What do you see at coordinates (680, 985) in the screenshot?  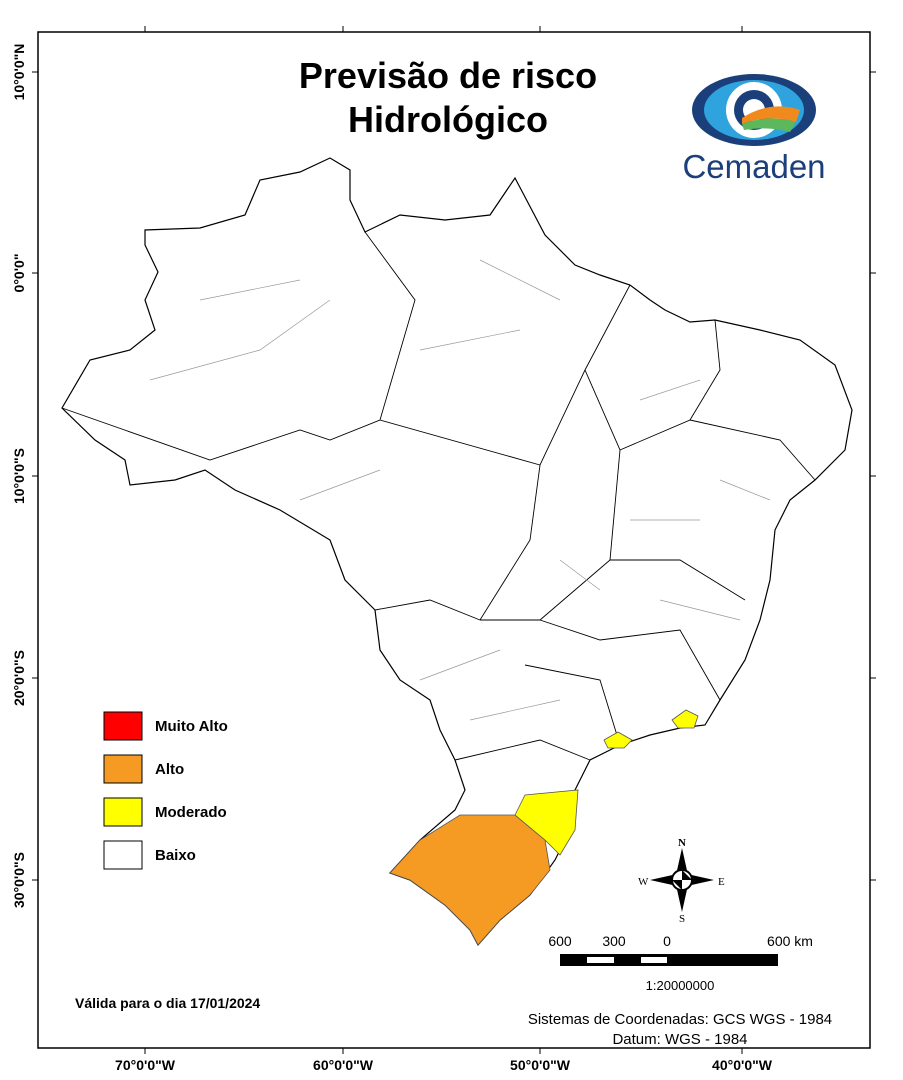 I see `scale-ratio: 1:20000000` at bounding box center [680, 985].